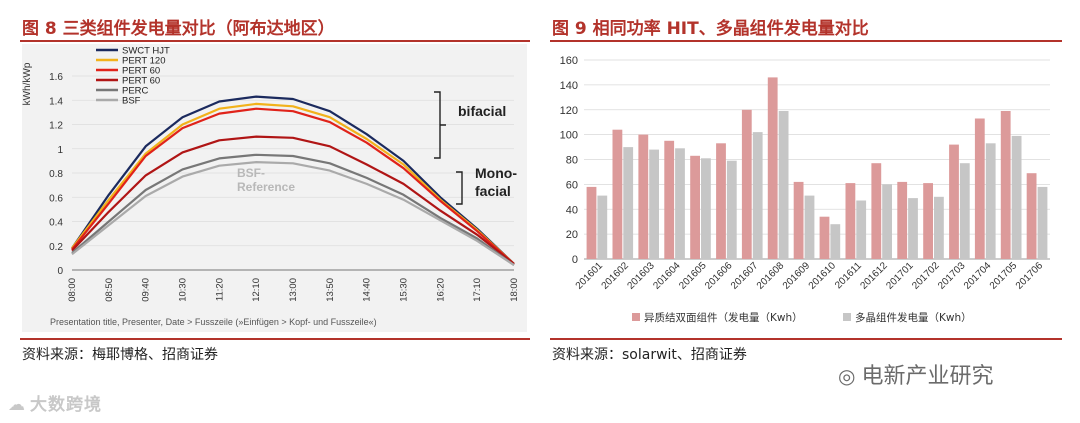  Describe the element at coordinates (636, 317) in the screenshot. I see `bar-legend-swatch` at that location.